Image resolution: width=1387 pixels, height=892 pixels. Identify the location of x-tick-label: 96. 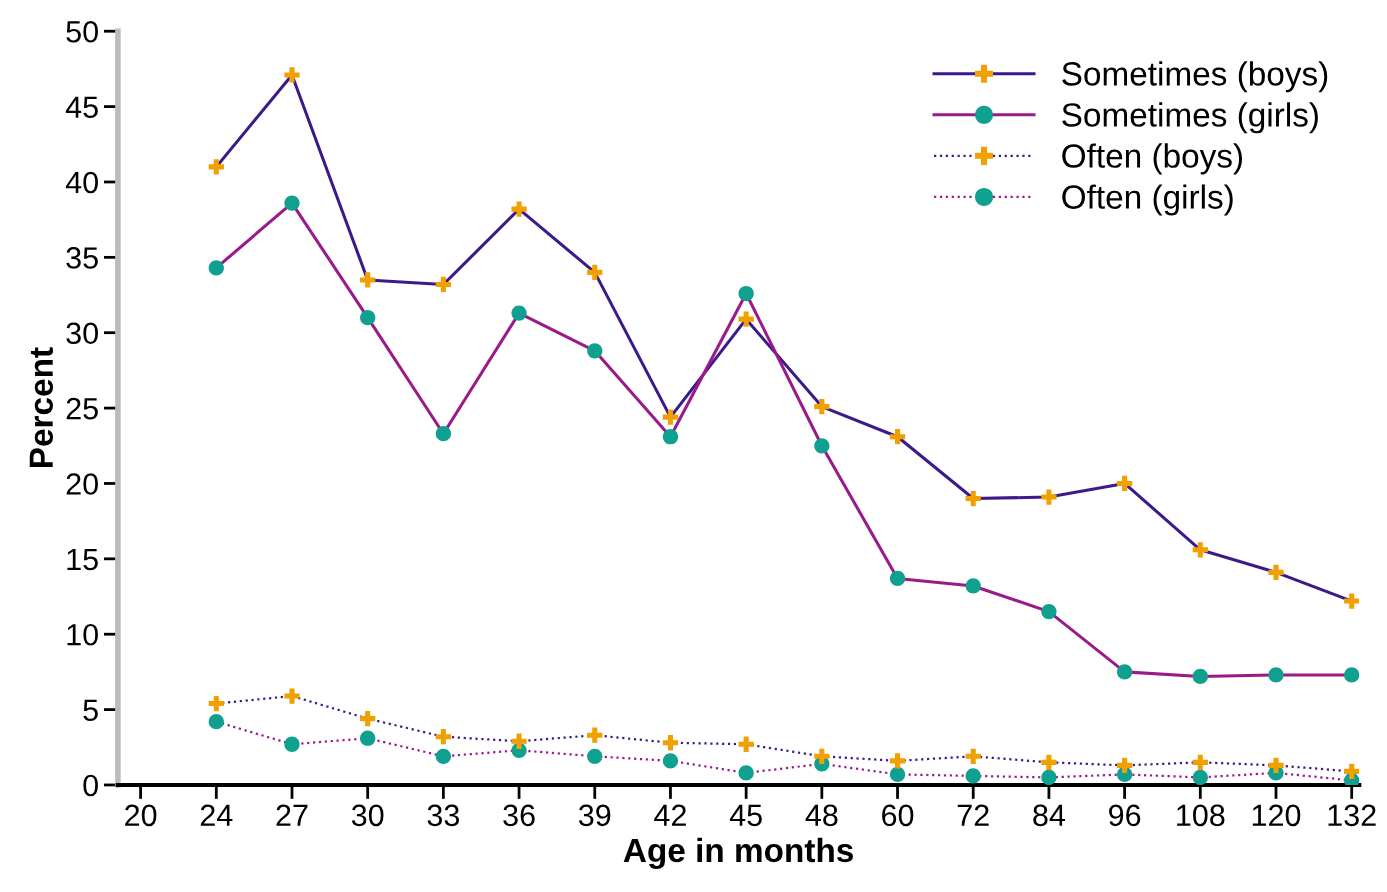
(1125, 815).